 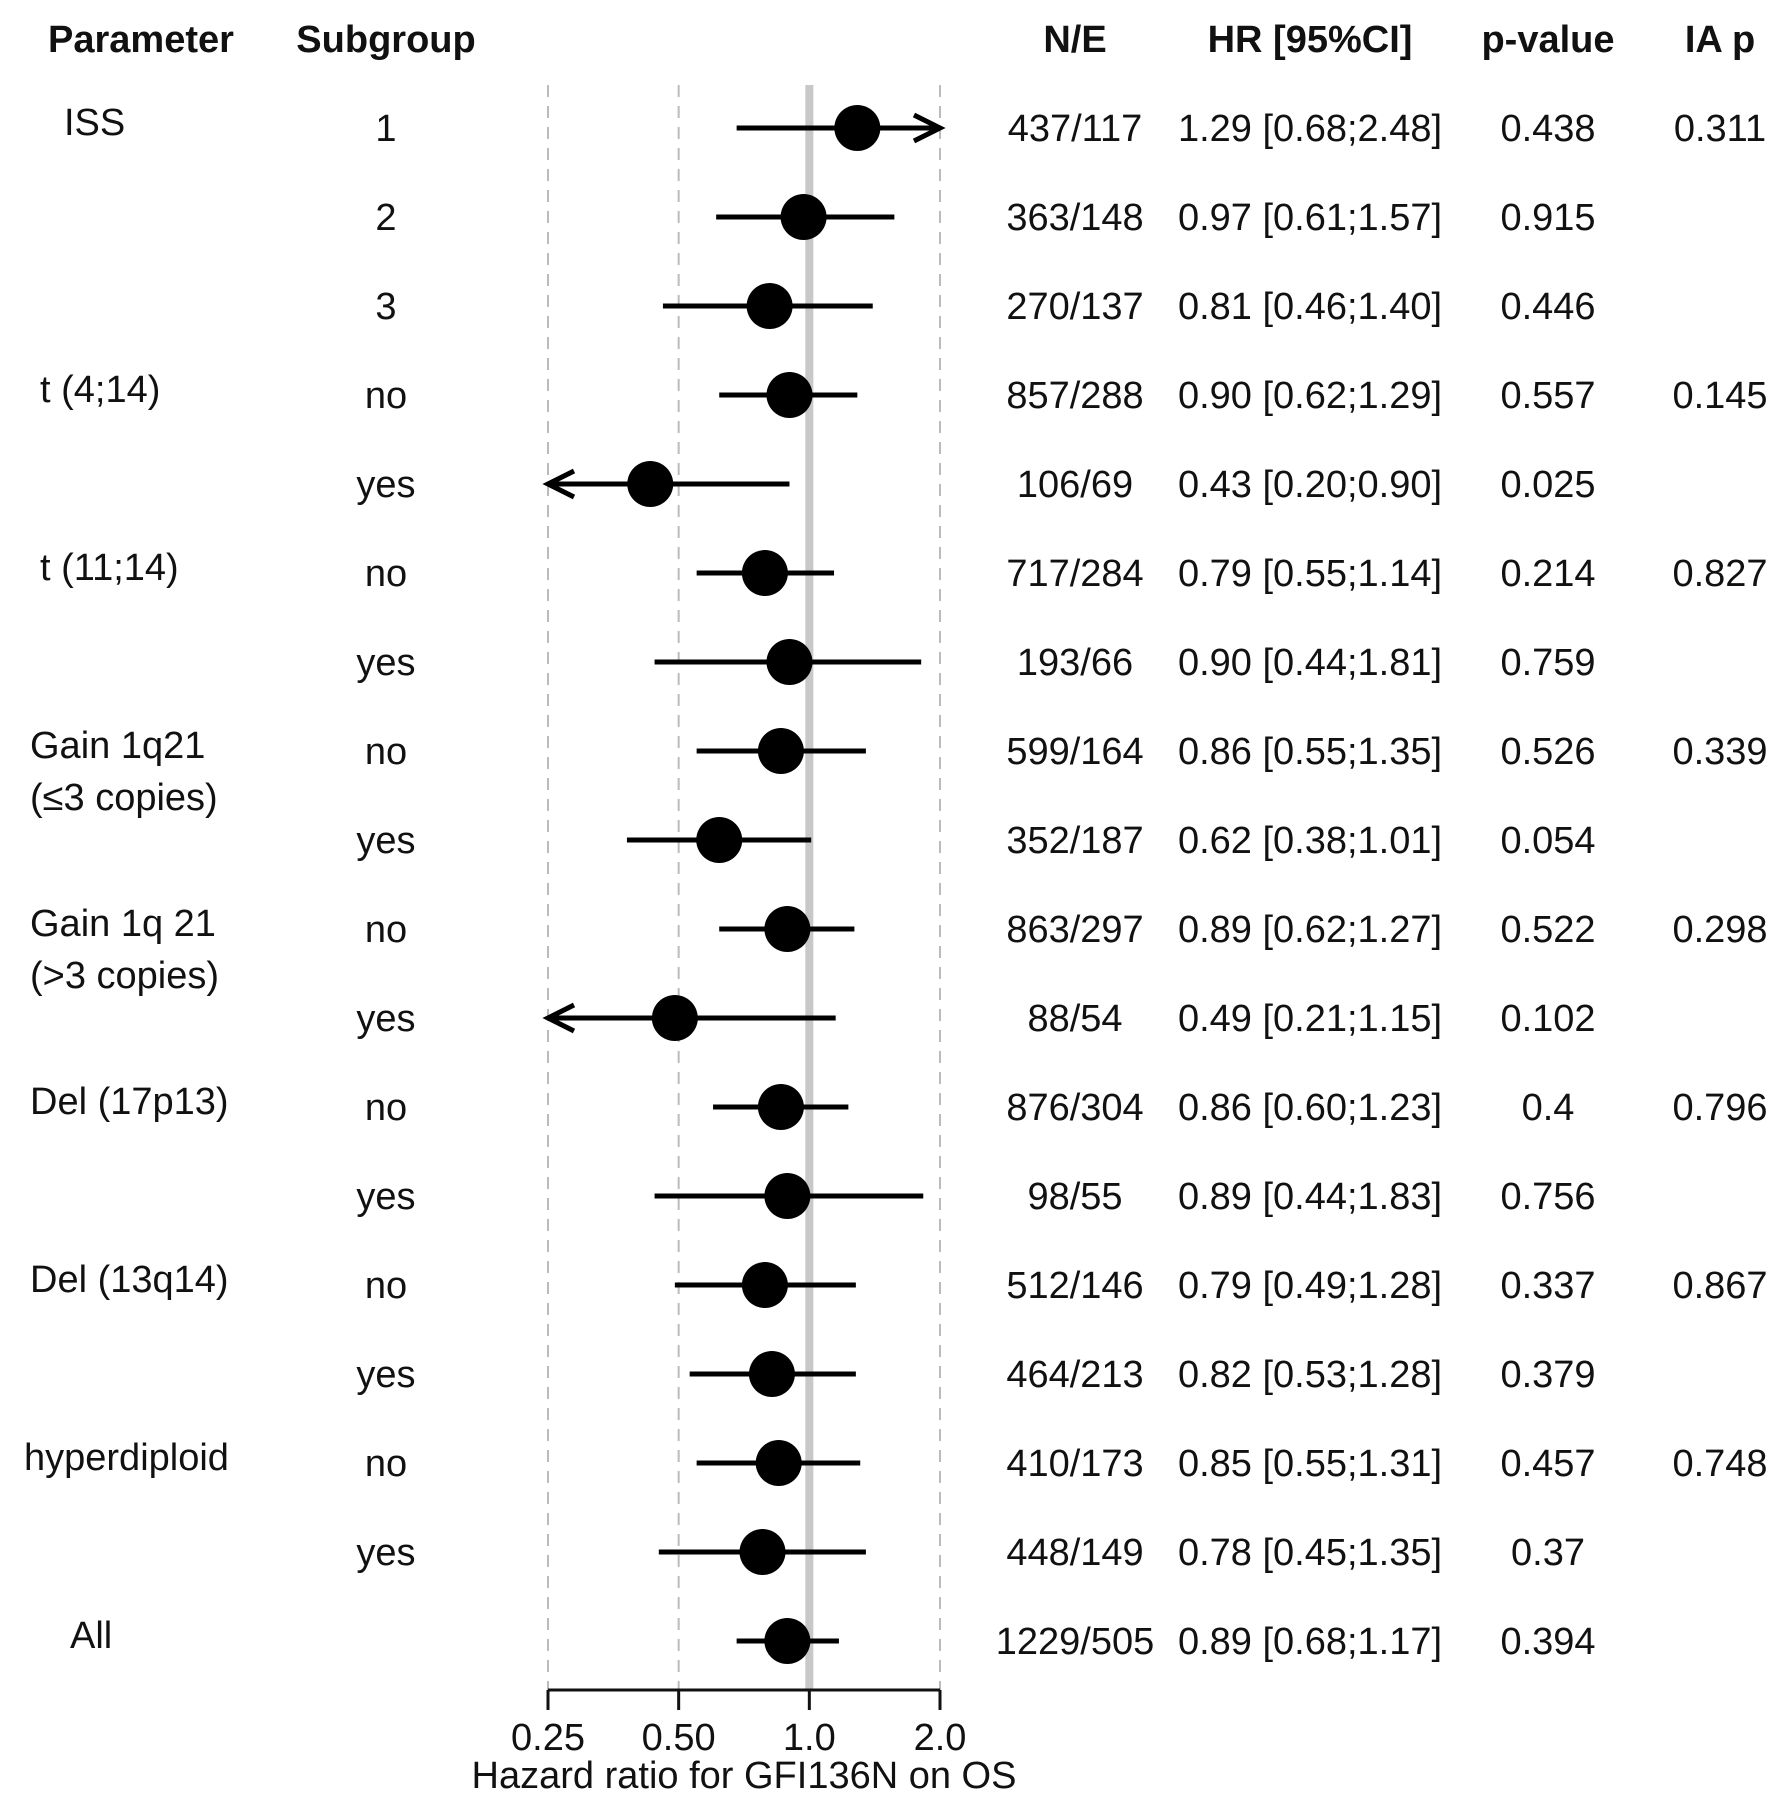 What do you see at coordinates (385, 40) in the screenshot?
I see `header-subgroup: Subgroup` at bounding box center [385, 40].